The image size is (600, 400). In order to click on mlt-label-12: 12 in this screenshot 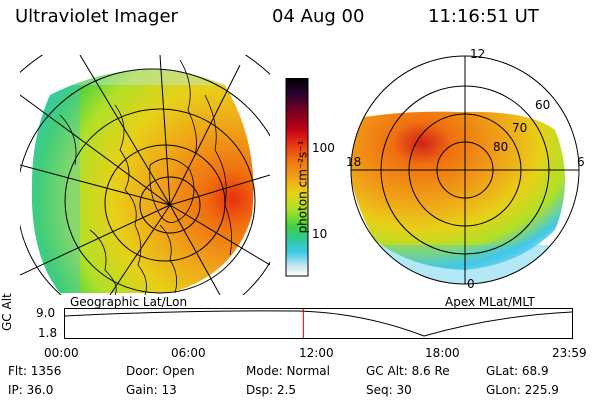, I will do `click(478, 54)`.